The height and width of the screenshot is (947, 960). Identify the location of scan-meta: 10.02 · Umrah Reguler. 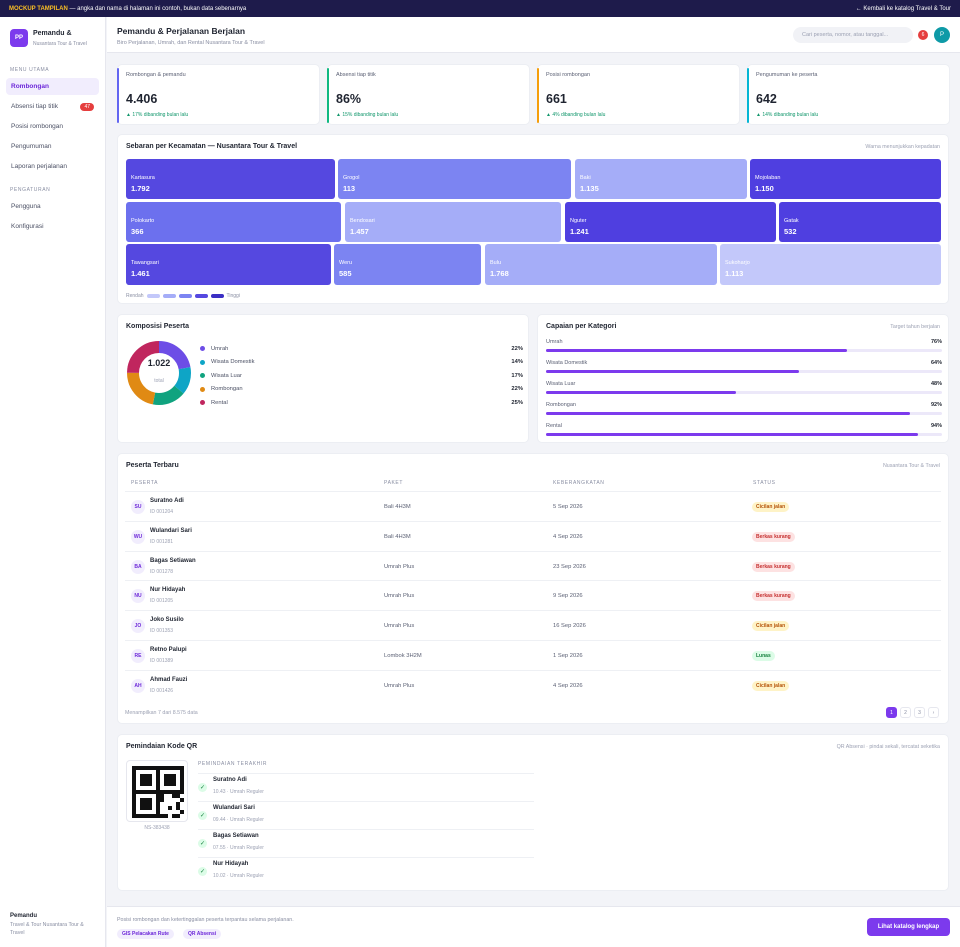
(238, 876).